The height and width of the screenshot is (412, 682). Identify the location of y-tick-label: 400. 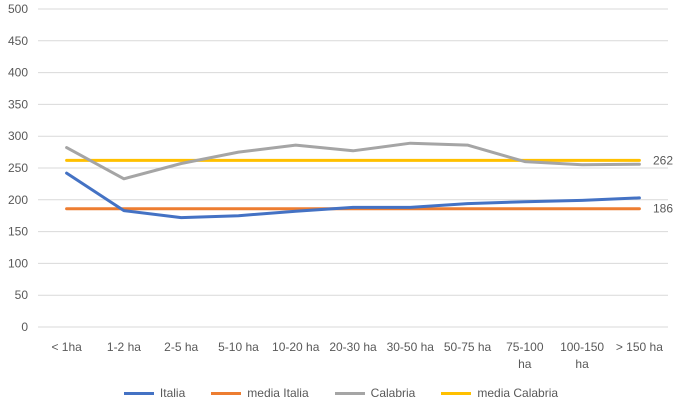
(18, 73).